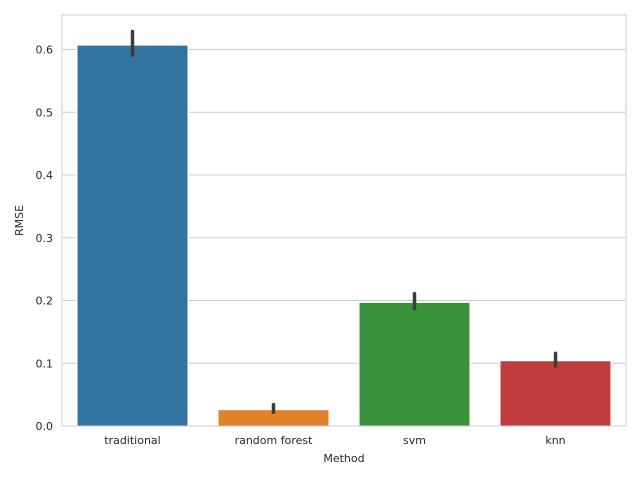 Image resolution: width=640 pixels, height=480 pixels. Describe the element at coordinates (132, 235) in the screenshot. I see `bar-traditional` at that location.